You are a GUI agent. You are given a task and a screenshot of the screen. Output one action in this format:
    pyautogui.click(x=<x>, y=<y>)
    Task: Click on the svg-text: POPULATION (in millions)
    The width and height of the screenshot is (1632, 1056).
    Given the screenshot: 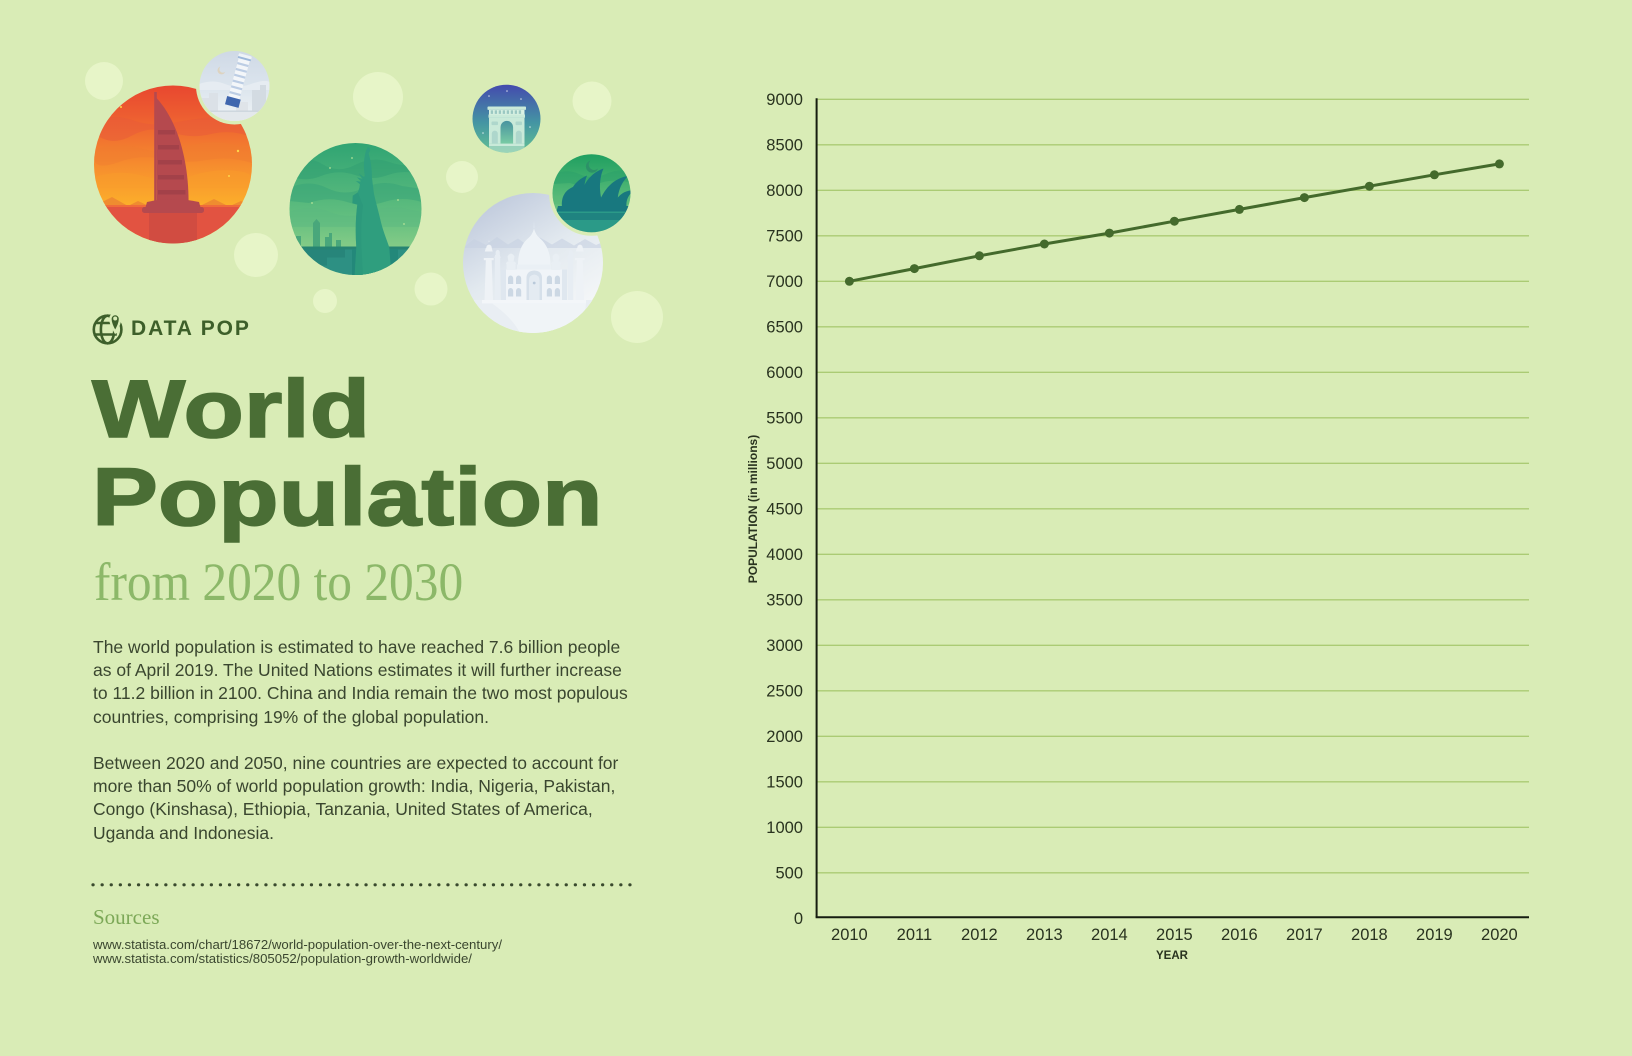 What is the action you would take?
    pyautogui.click(x=753, y=509)
    